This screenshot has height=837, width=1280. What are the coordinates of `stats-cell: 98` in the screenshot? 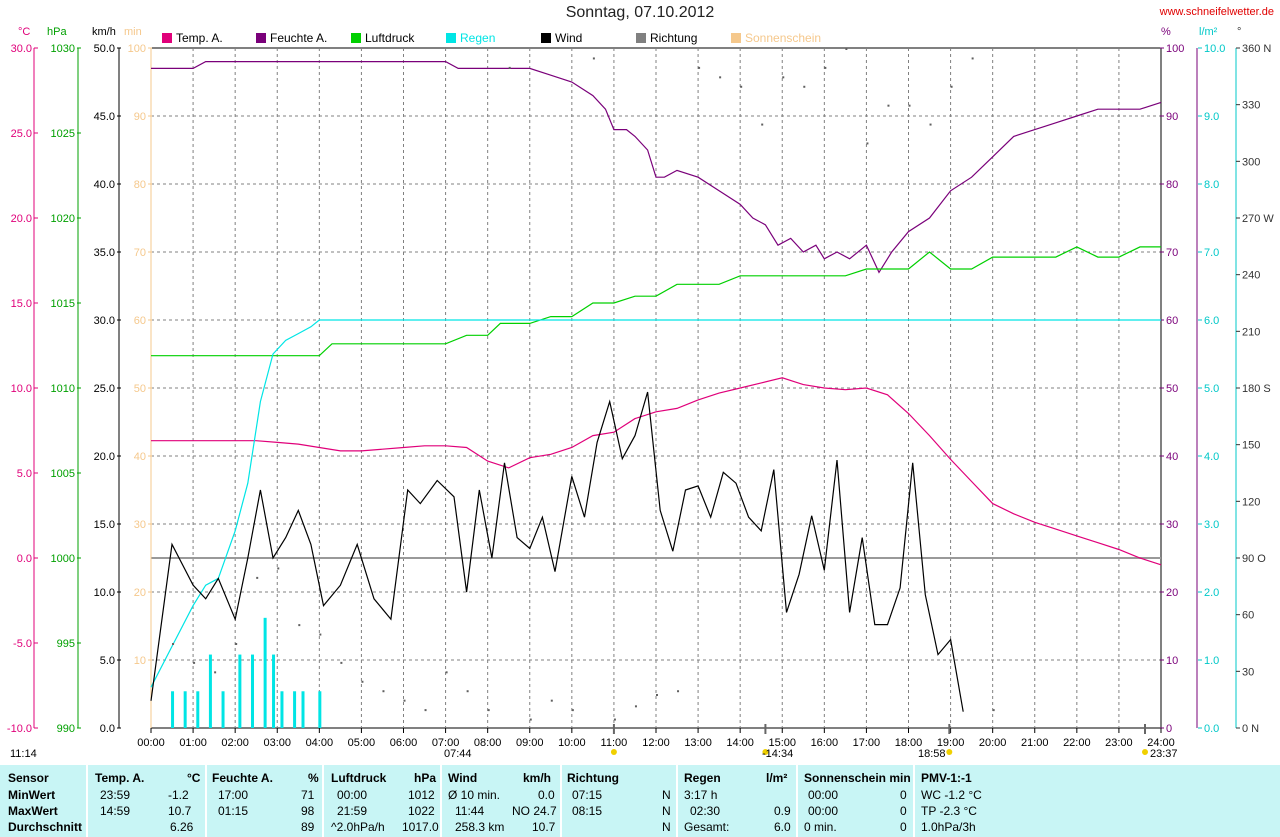 It's located at (308, 811).